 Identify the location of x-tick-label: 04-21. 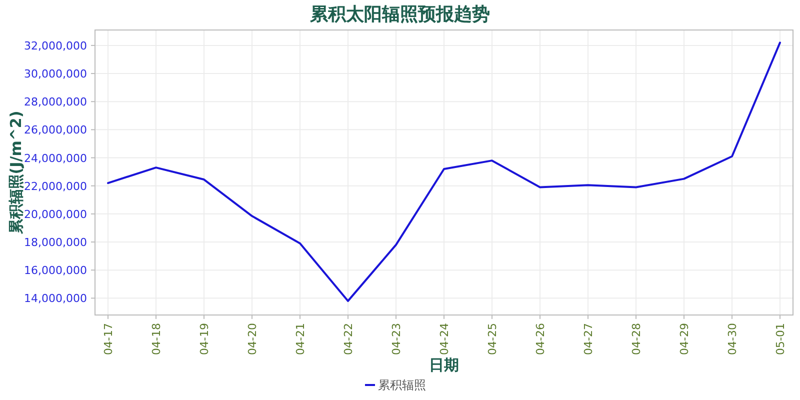
(300, 339).